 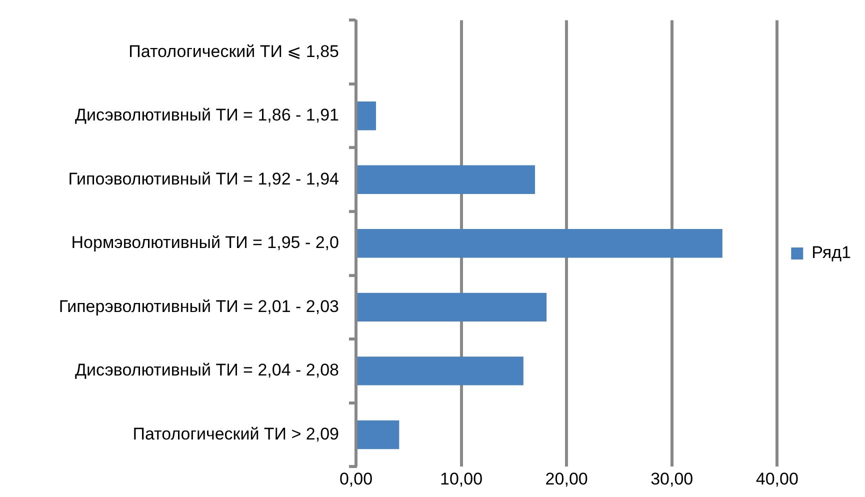 I want to click on y-tick-label: Патологический ТИ ⩽ 1,85, so click(x=233, y=51).